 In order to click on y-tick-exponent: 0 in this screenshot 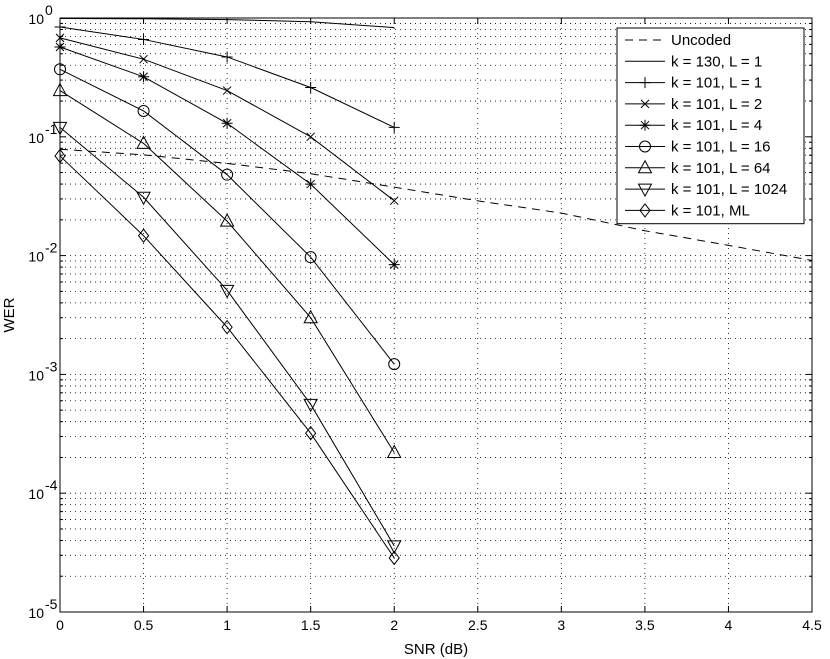, I will do `click(49, 10)`.